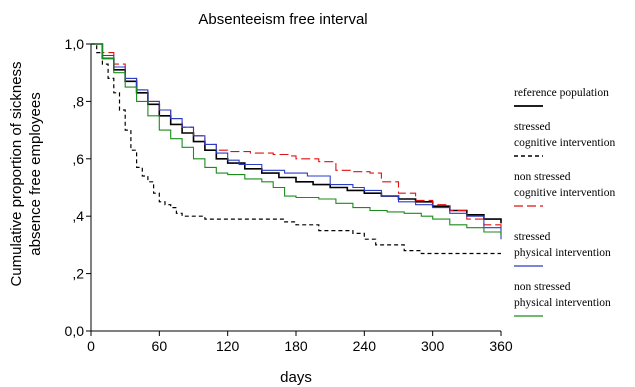 This screenshot has width=635, height=387. What do you see at coordinates (78, 216) in the screenshot?
I see `y-tick-label: ,4` at bounding box center [78, 216].